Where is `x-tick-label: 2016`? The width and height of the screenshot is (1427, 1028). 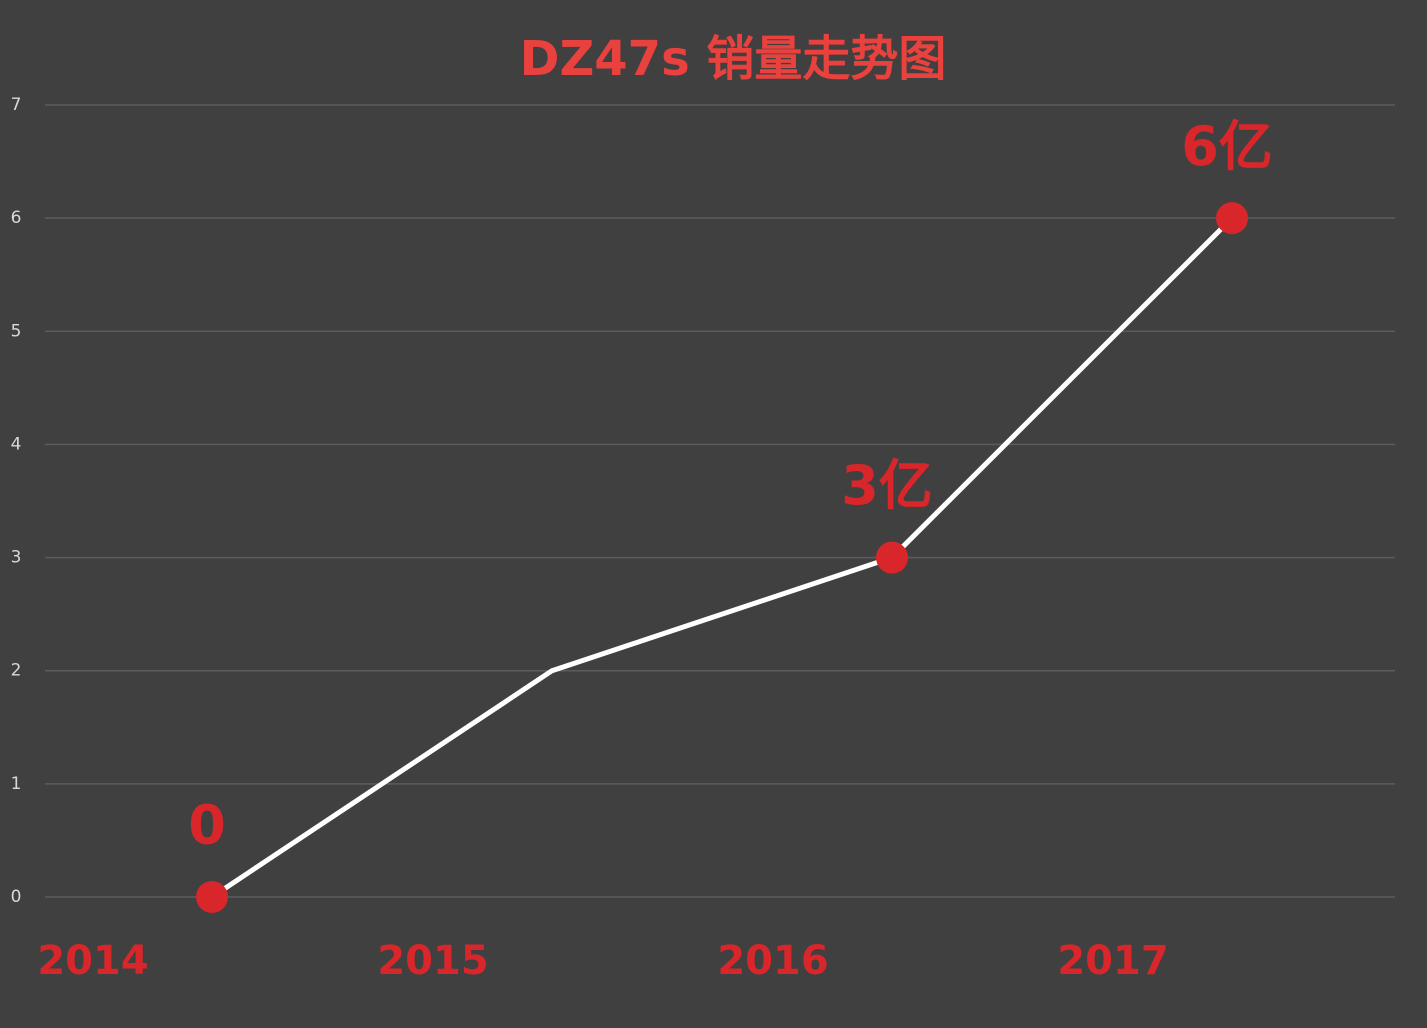
x-tick-label: 2016 is located at coordinates (772, 961).